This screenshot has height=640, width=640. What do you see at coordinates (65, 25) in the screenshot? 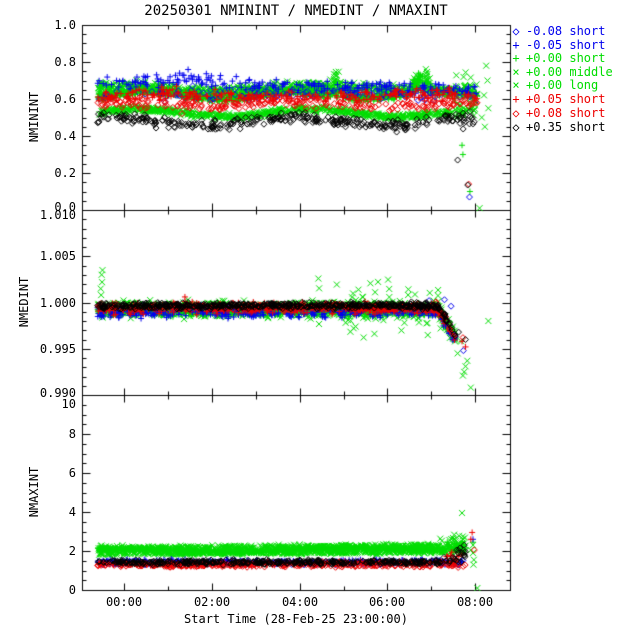
I see `ytick-p1-1.0: 1.0` at bounding box center [65, 25].